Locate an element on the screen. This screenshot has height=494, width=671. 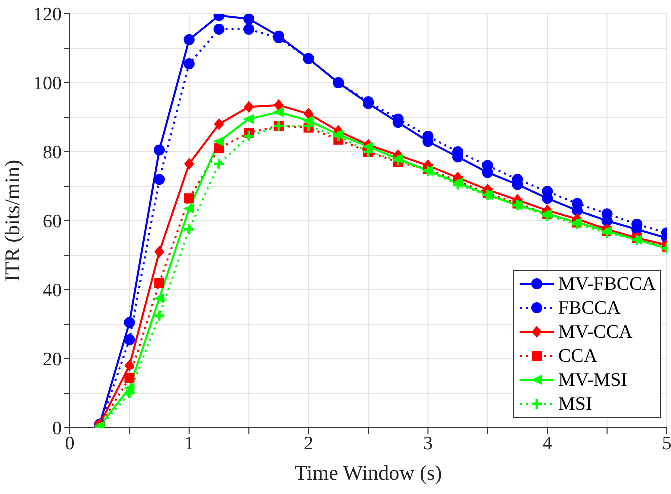
y-tick-label: 60 is located at coordinates (52, 222).